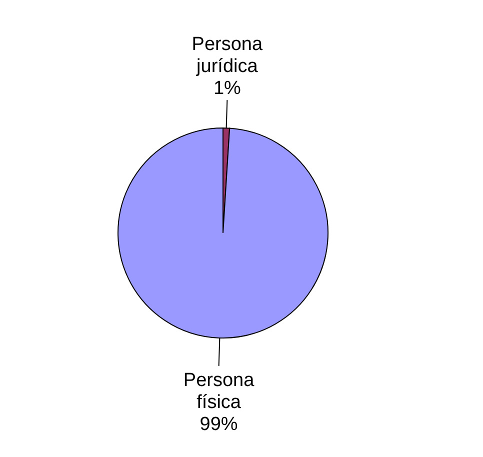  What do you see at coordinates (227, 89) in the screenshot?
I see `data-label: 1%` at bounding box center [227, 89].